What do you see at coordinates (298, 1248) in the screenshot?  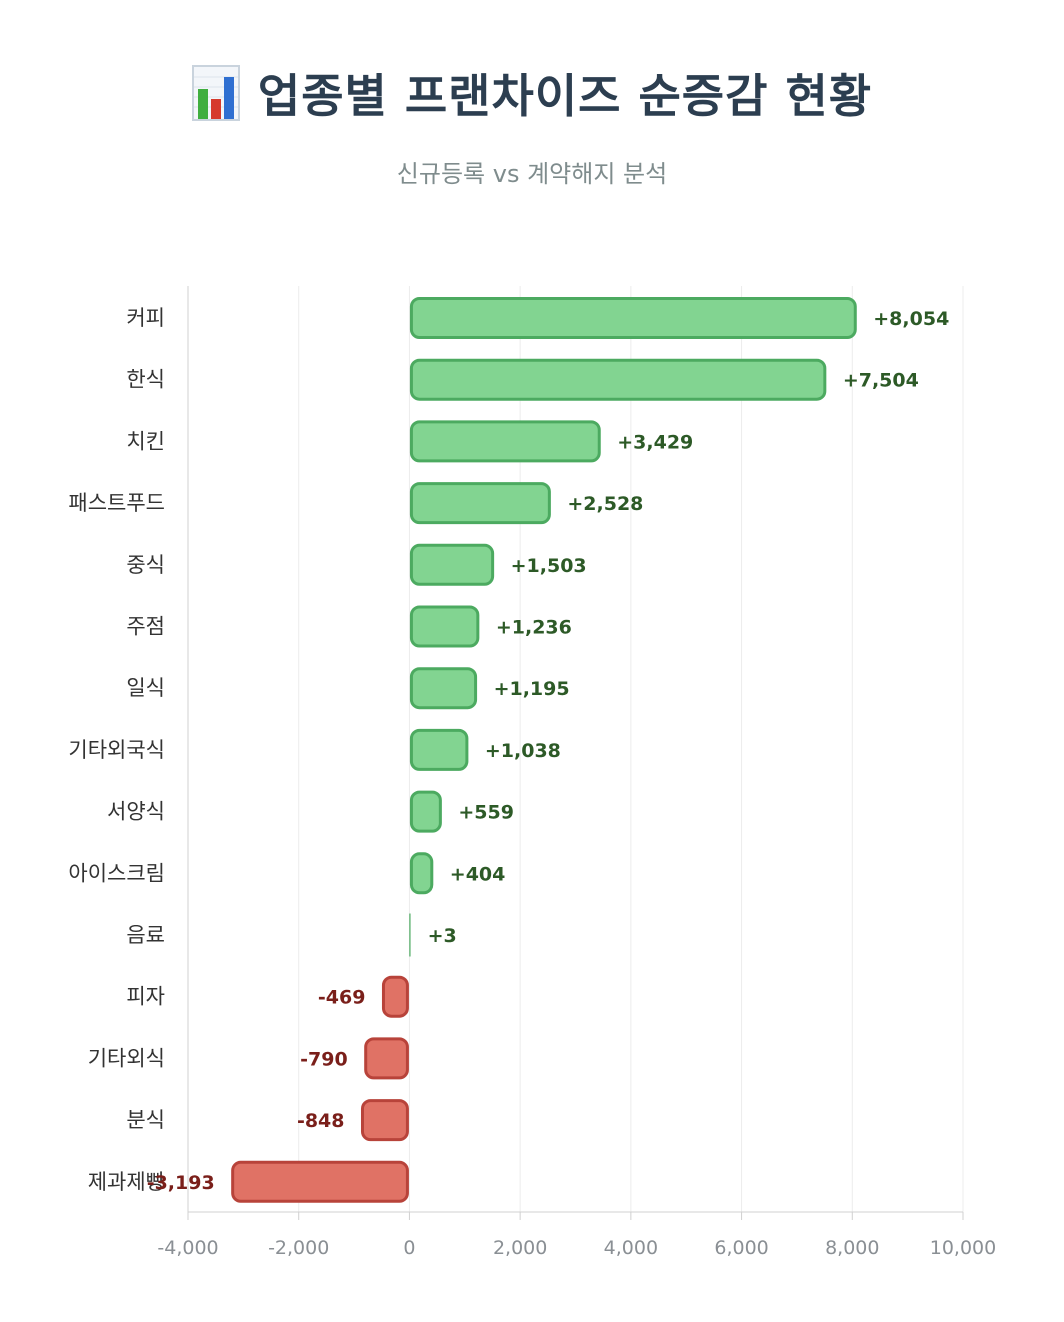 I see `x-tick-label: -2,000` at bounding box center [298, 1248].